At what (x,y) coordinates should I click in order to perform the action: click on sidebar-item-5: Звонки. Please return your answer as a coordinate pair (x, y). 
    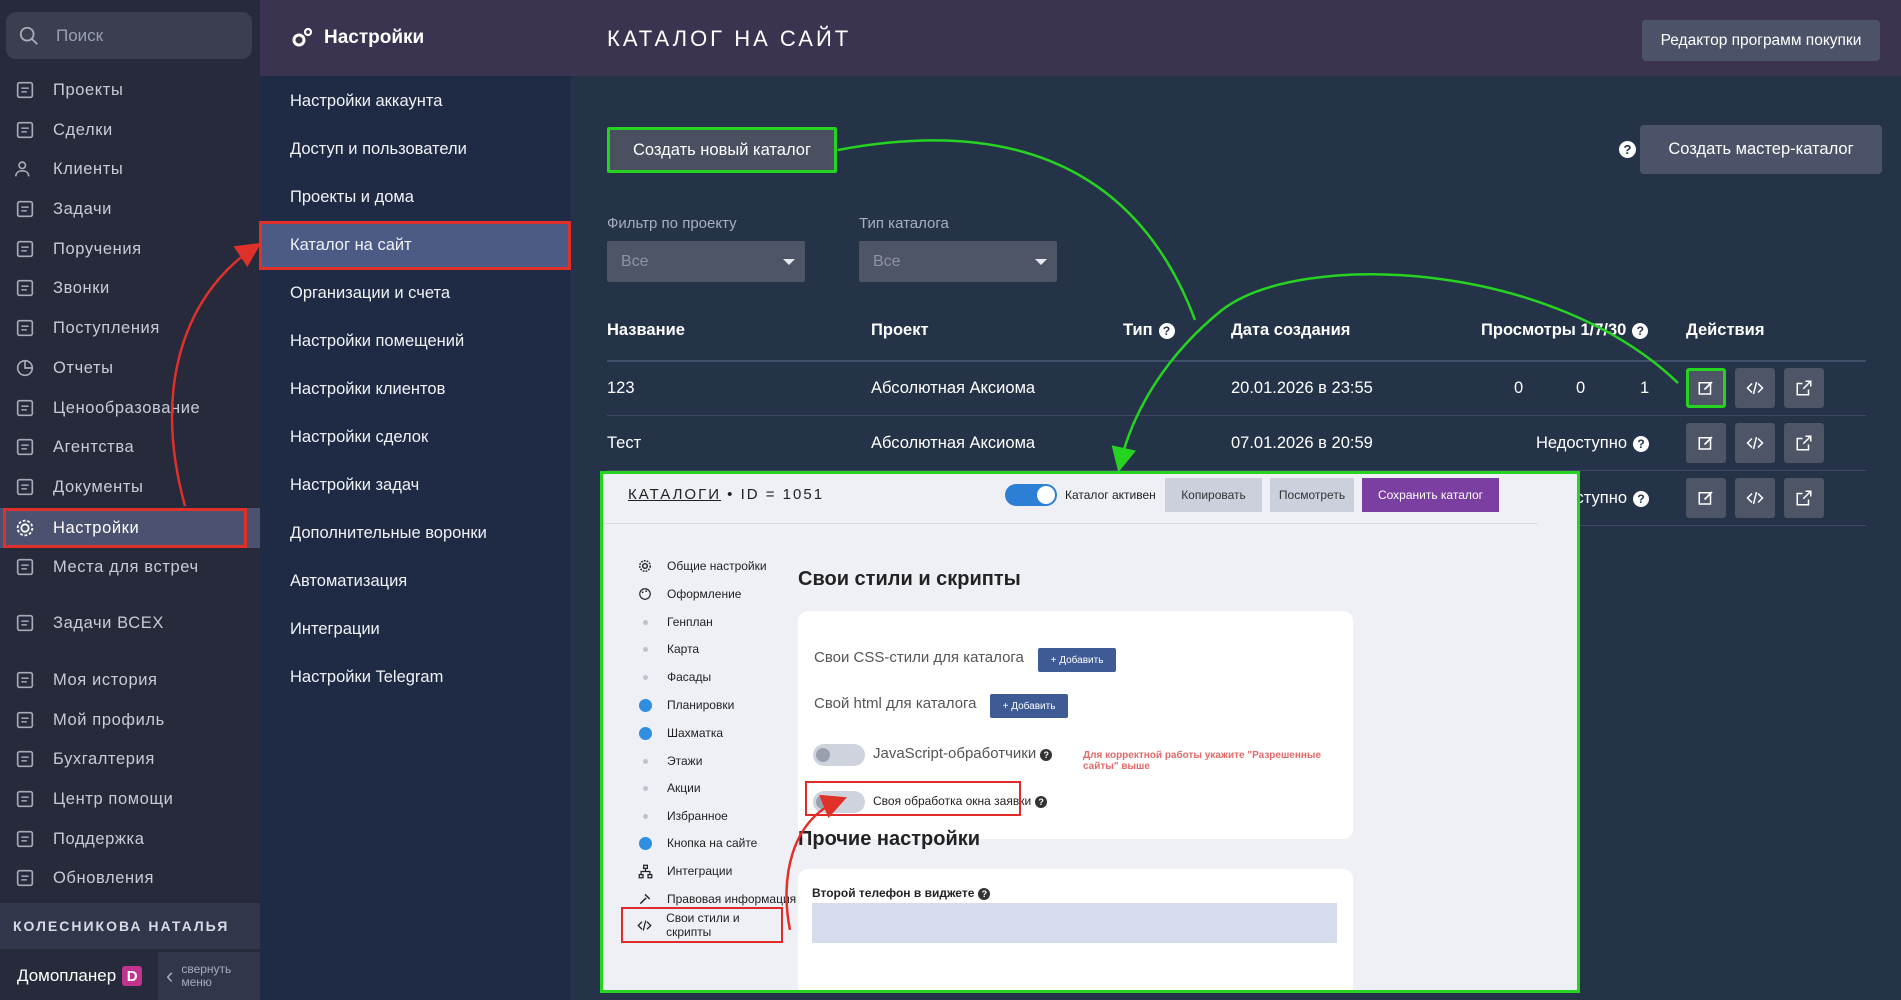
    Looking at the image, I should click on (130, 288).